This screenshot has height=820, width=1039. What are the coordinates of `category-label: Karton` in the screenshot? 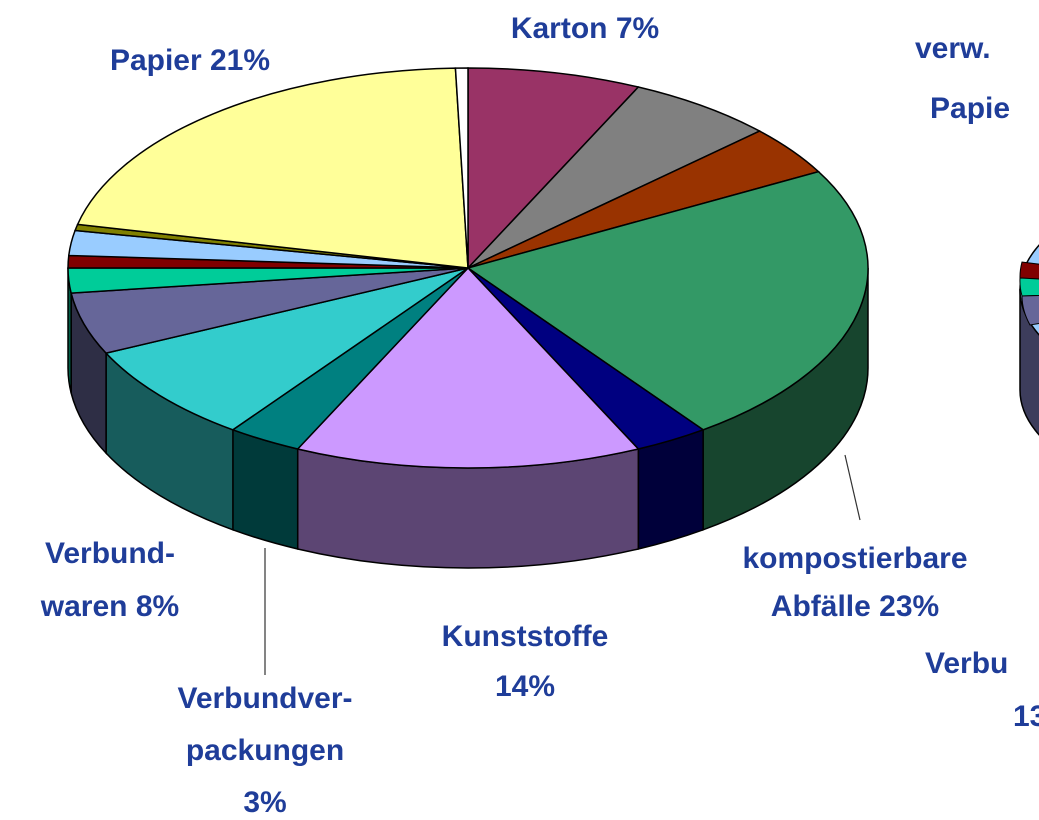 It's located at (559, 28).